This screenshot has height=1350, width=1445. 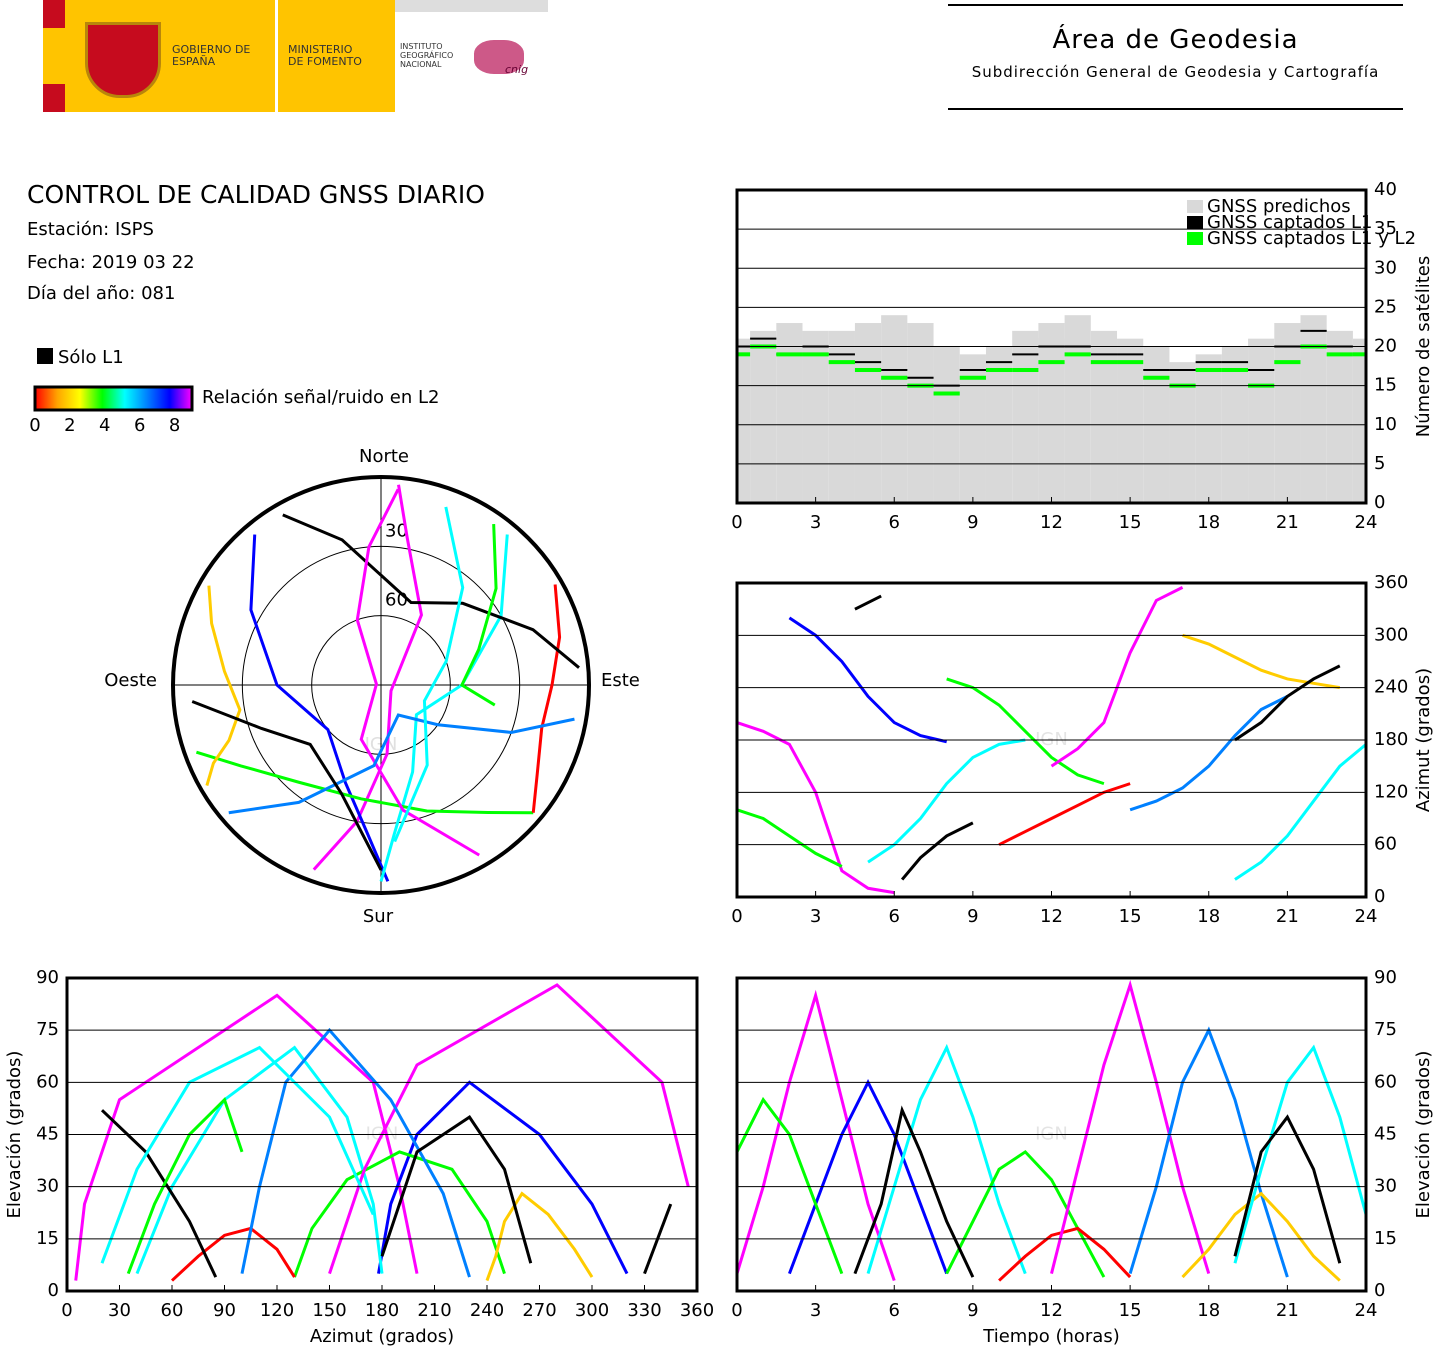 What do you see at coordinates (1379, 463) in the screenshot?
I see `y-tick-label: 5` at bounding box center [1379, 463].